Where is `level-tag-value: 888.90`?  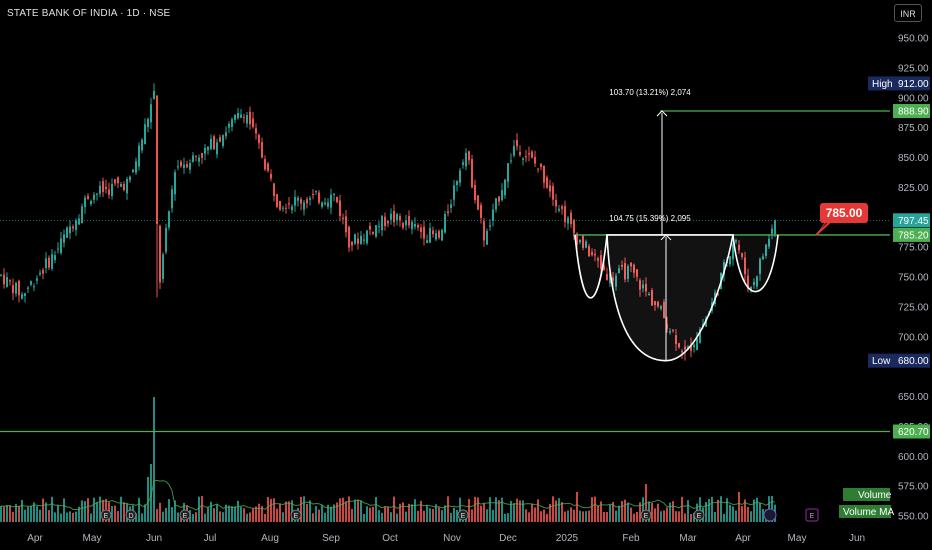 level-tag-value: 888.90 is located at coordinates (913, 112).